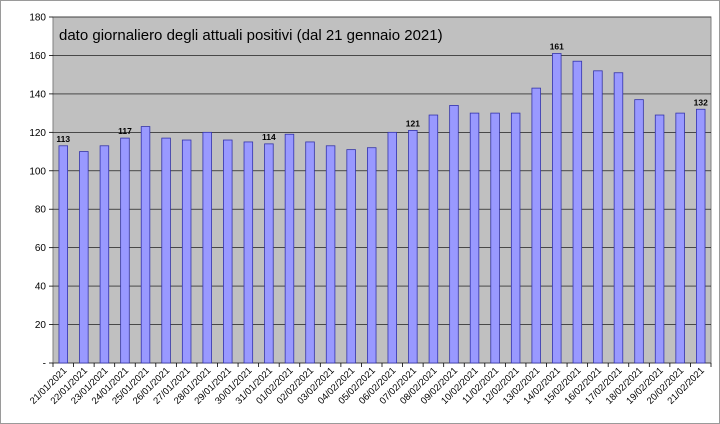 The width and height of the screenshot is (720, 424). I want to click on data-label: 161, so click(557, 47).